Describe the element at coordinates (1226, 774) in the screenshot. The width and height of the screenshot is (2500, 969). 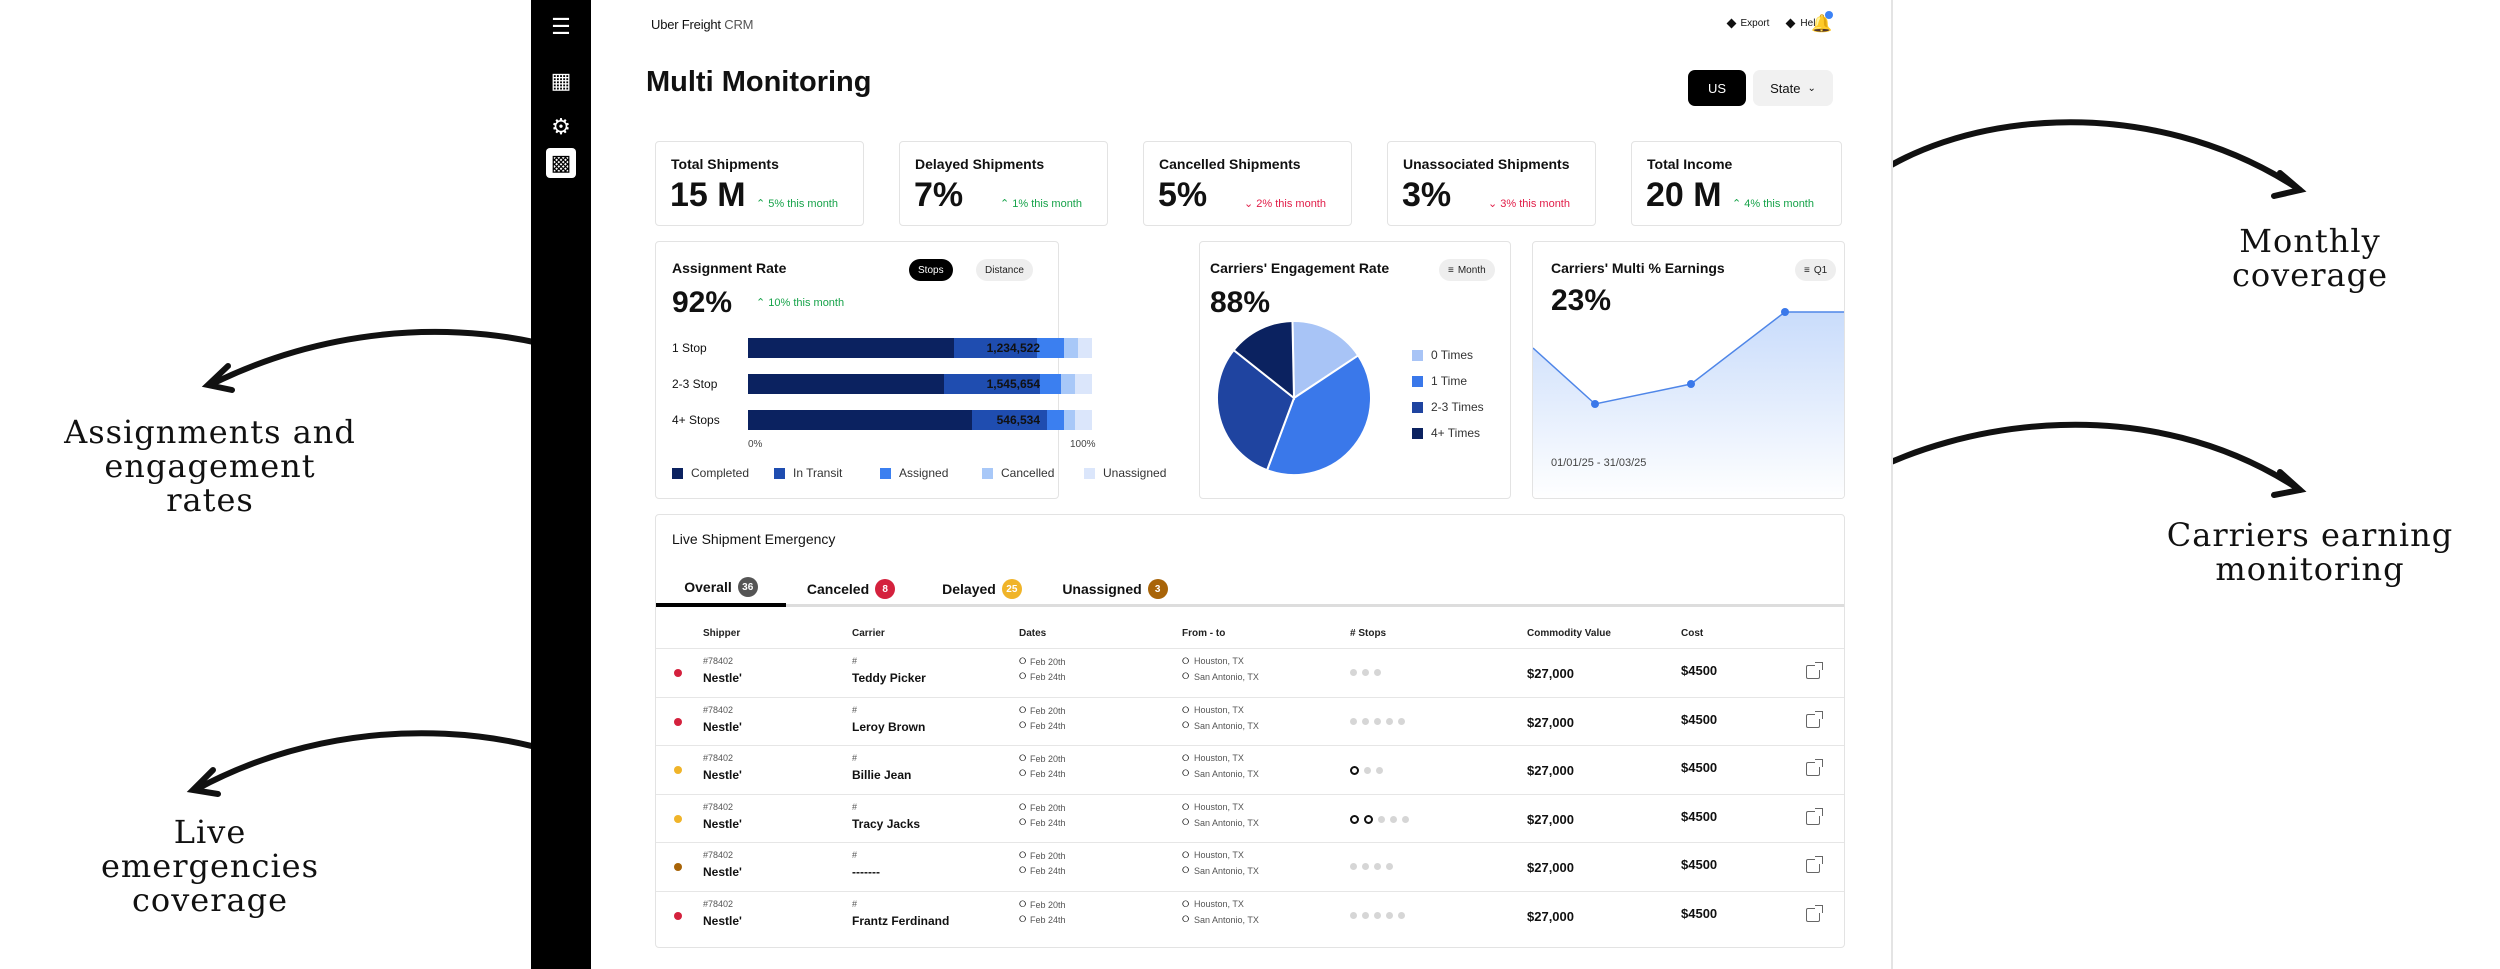
I see `route-to: San Antonio, TX` at that location.